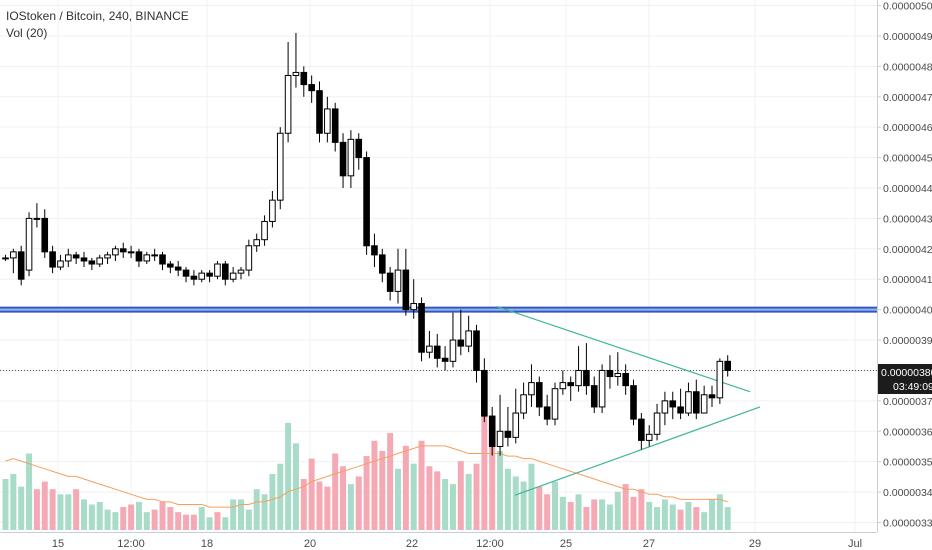 The width and height of the screenshot is (932, 550). Describe the element at coordinates (457, 544) in the screenshot. I see `time-axis: 15 12:00 18 20 22 12:00 25 27 29 Jul` at that location.